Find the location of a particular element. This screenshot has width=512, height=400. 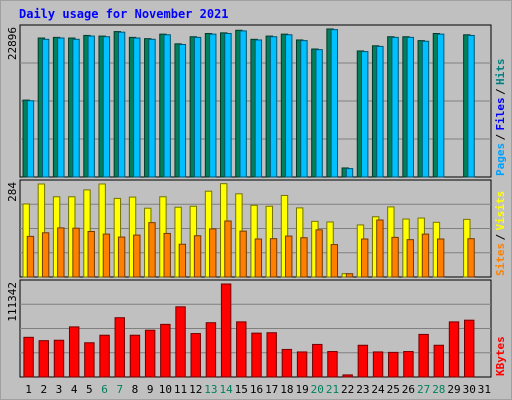

chart-title: Daily usage for November 2021 is located at coordinates (124, 14).